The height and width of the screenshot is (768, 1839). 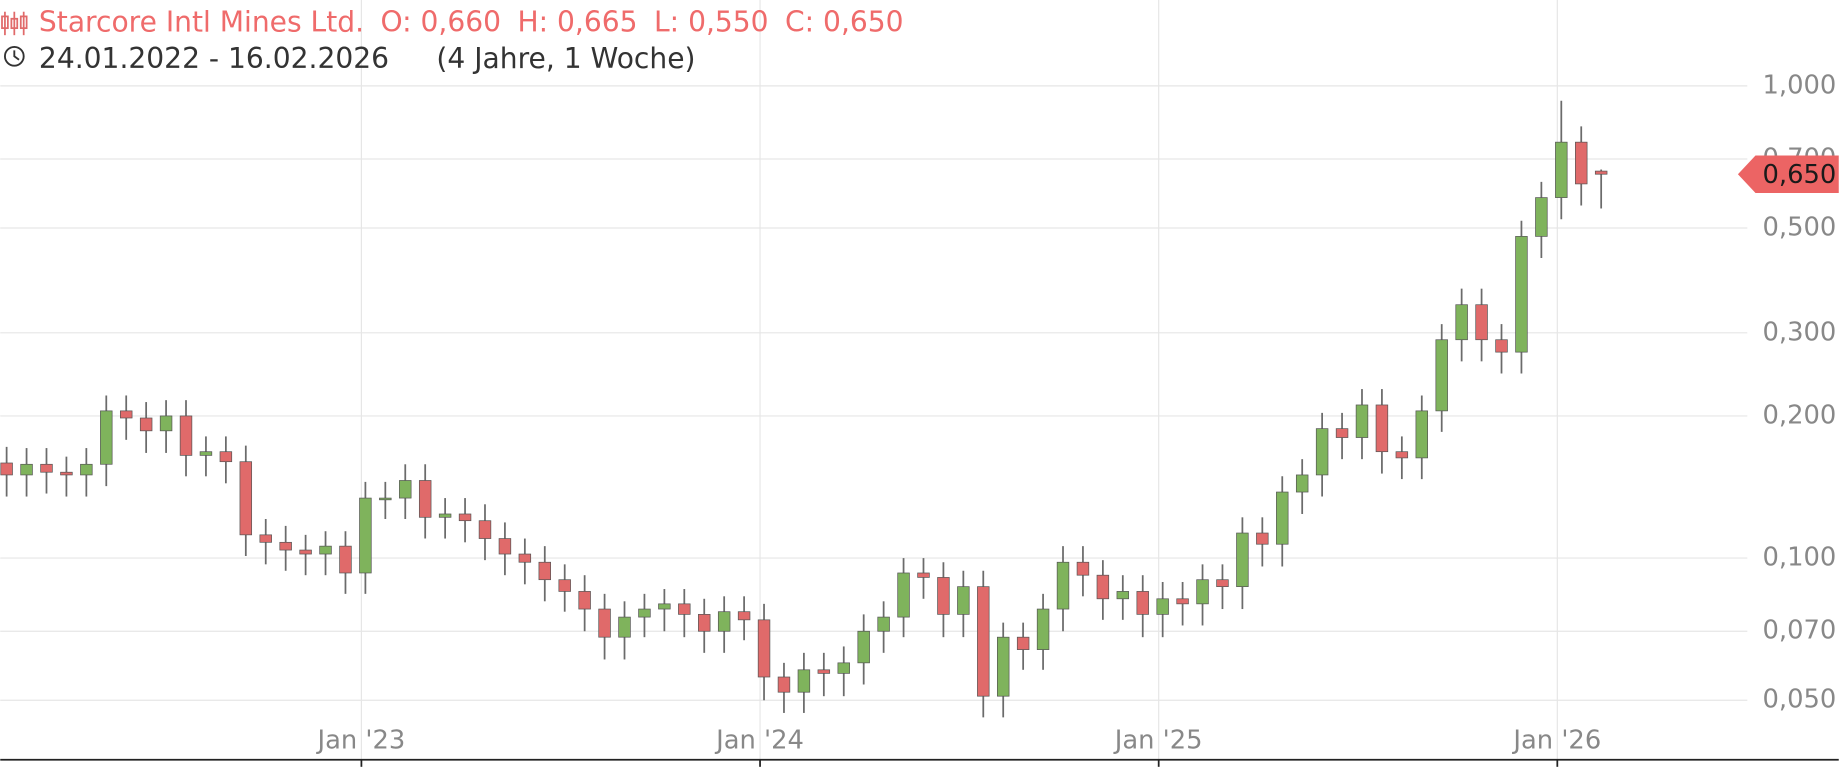 What do you see at coordinates (14, 56) in the screenshot?
I see `clock-icon` at bounding box center [14, 56].